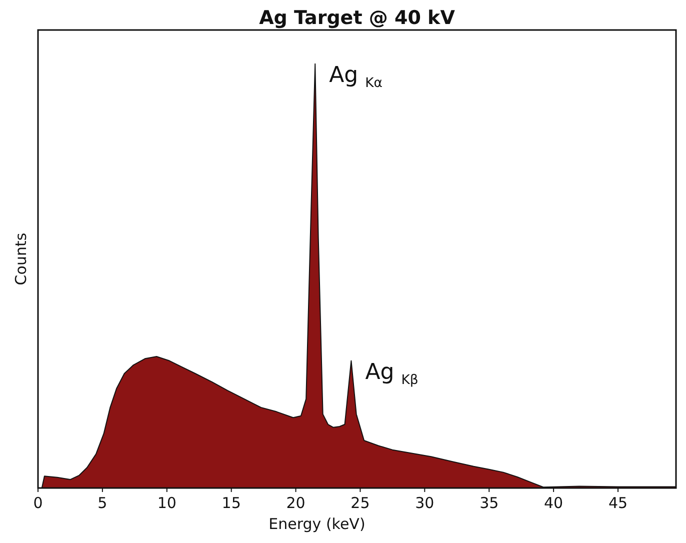 This screenshot has height=543, width=686. What do you see at coordinates (618, 503) in the screenshot?
I see `x-tick-label: 45` at bounding box center [618, 503].